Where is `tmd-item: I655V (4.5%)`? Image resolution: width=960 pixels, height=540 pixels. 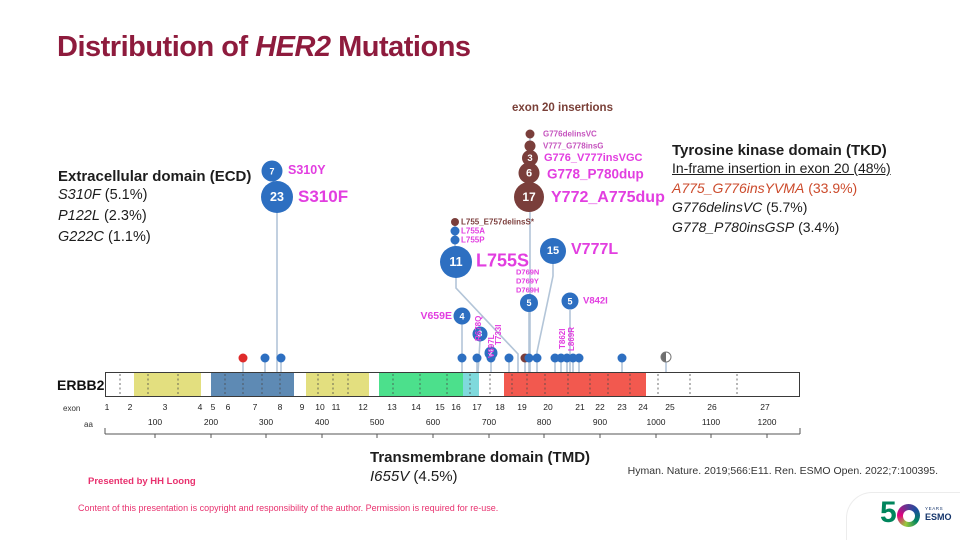
tmd-item: I655V (4.5%) is located at coordinates (414, 476).